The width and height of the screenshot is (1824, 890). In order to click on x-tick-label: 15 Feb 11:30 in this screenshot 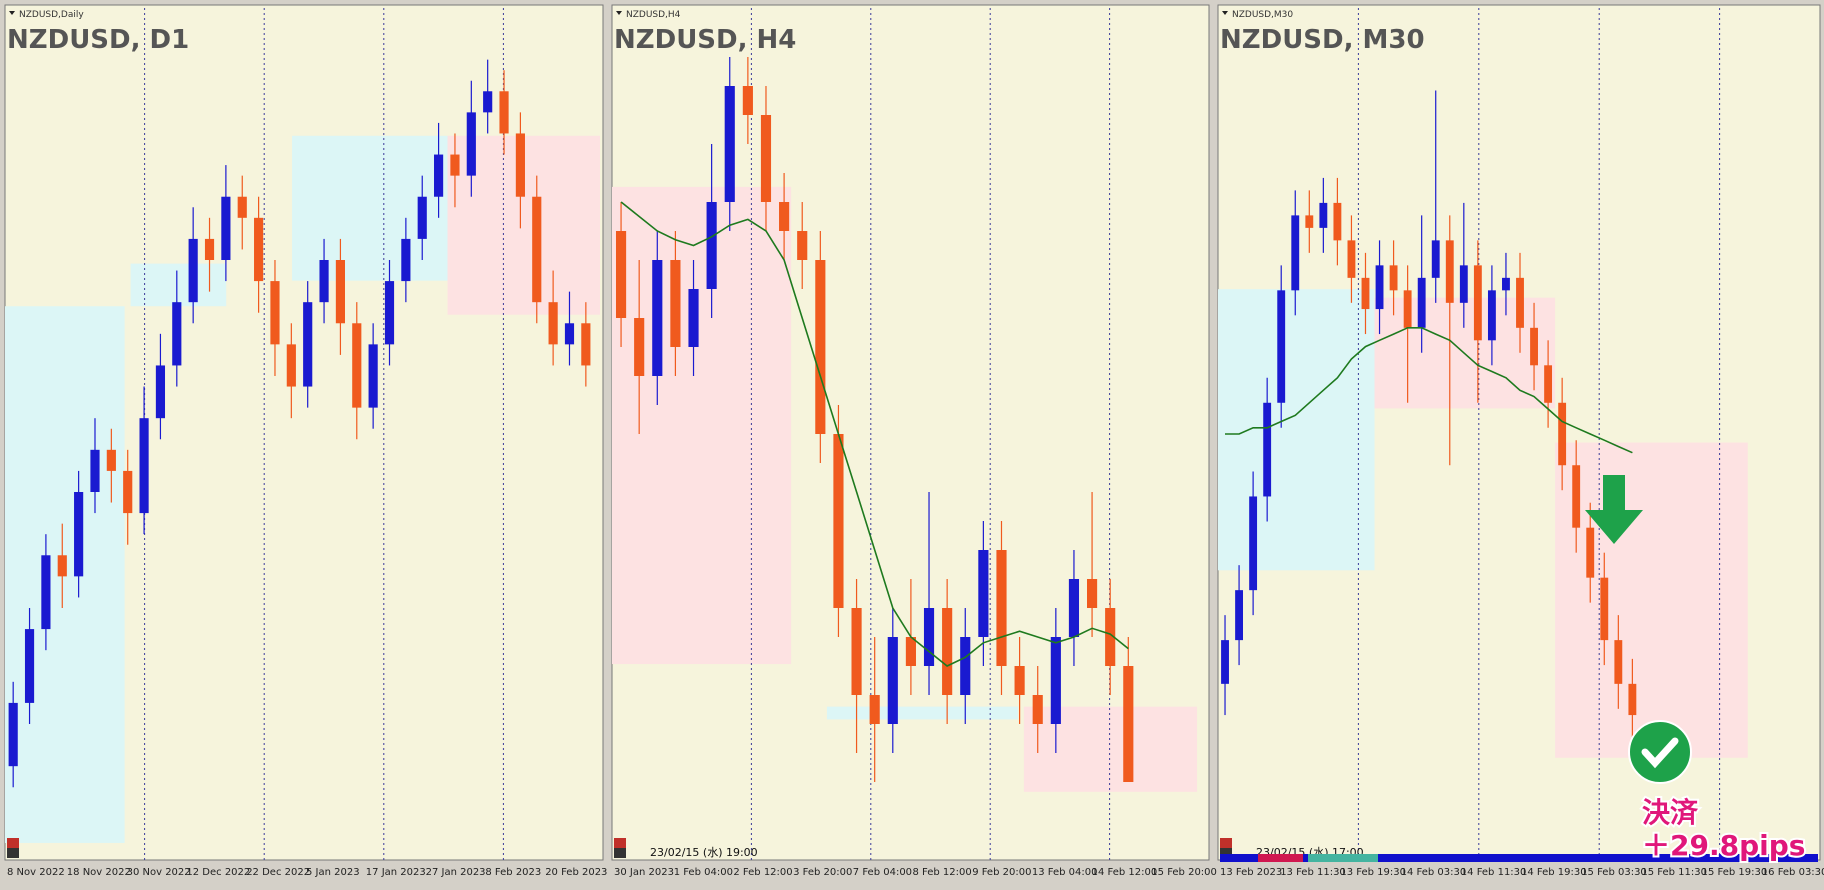, I will do `click(1674, 872)`.